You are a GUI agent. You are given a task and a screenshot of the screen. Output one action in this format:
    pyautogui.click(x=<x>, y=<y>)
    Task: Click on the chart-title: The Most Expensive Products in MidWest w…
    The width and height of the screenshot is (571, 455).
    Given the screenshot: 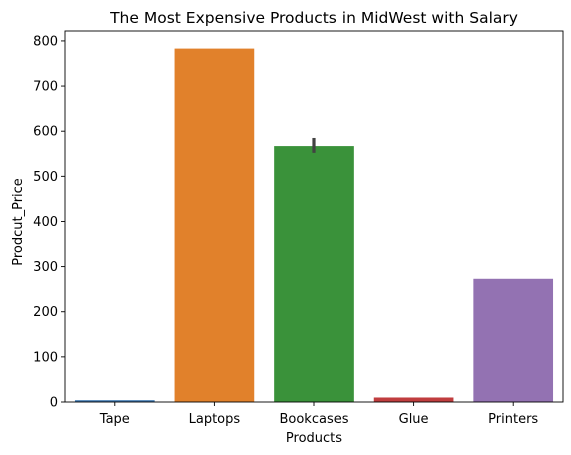 What is the action you would take?
    pyautogui.click(x=313, y=18)
    